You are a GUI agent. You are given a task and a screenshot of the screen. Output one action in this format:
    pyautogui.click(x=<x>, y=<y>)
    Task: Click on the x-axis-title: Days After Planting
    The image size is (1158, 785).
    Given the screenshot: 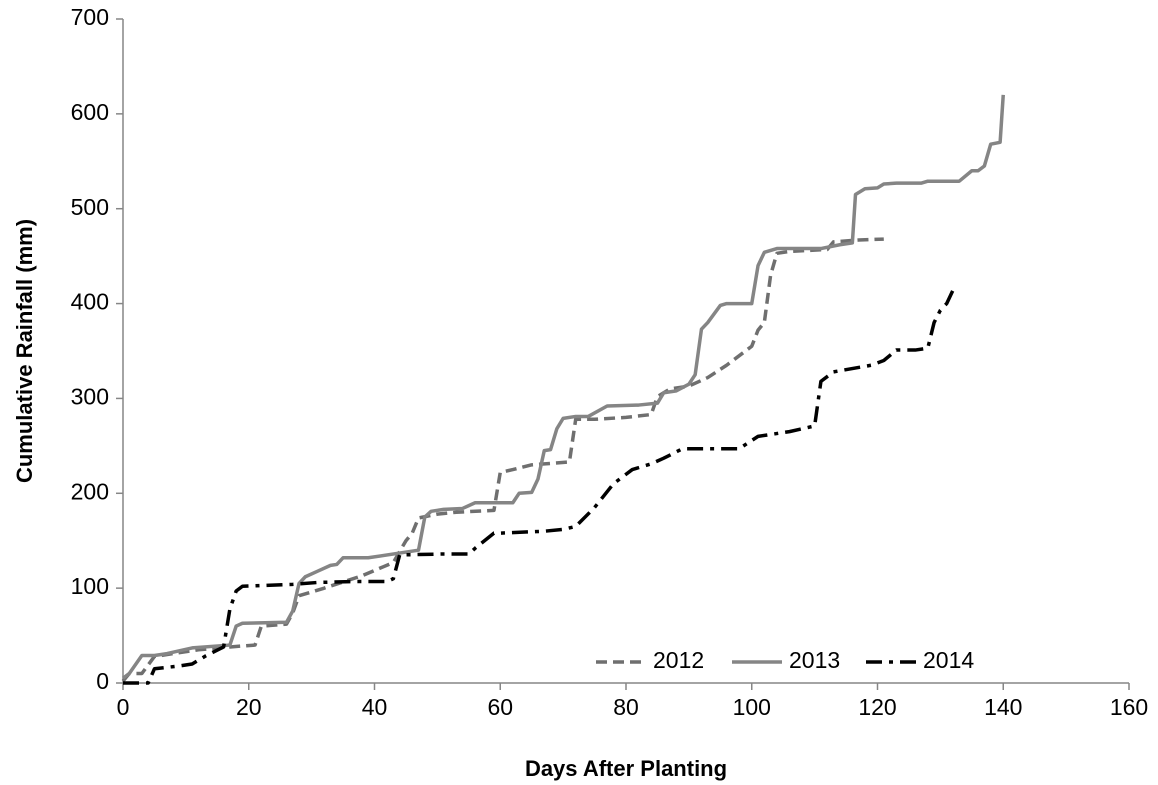 What is the action you would take?
    pyautogui.click(x=626, y=768)
    